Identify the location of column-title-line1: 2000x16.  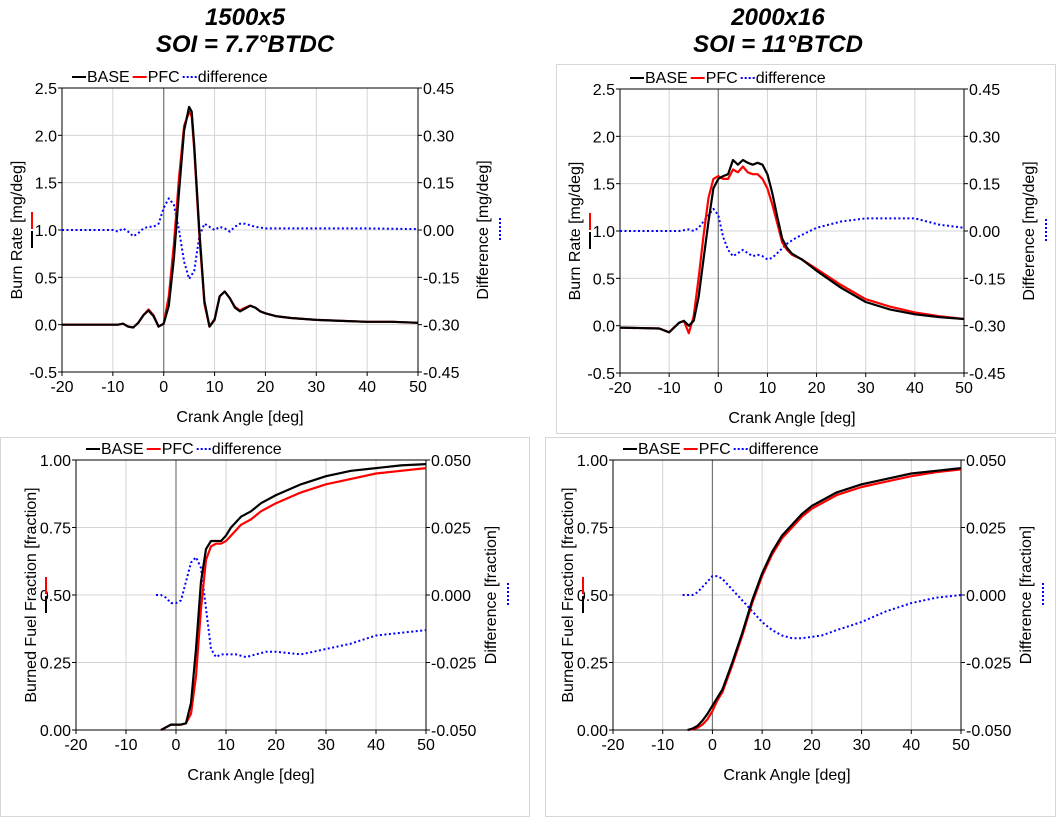
(778, 17).